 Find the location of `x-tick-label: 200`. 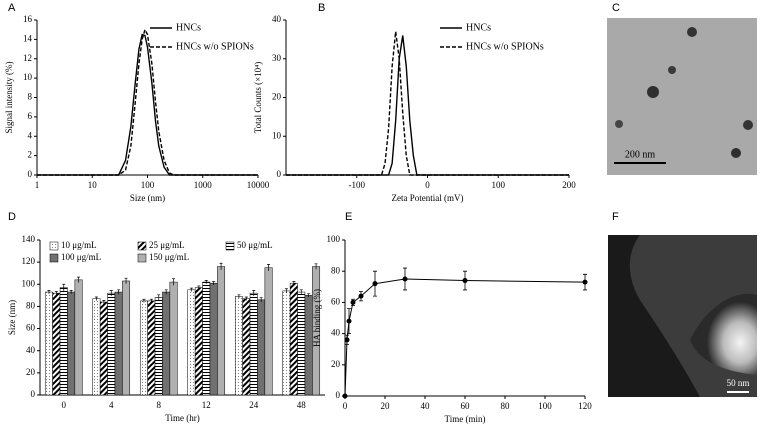

x-tick-label: 200 is located at coordinates (569, 185).